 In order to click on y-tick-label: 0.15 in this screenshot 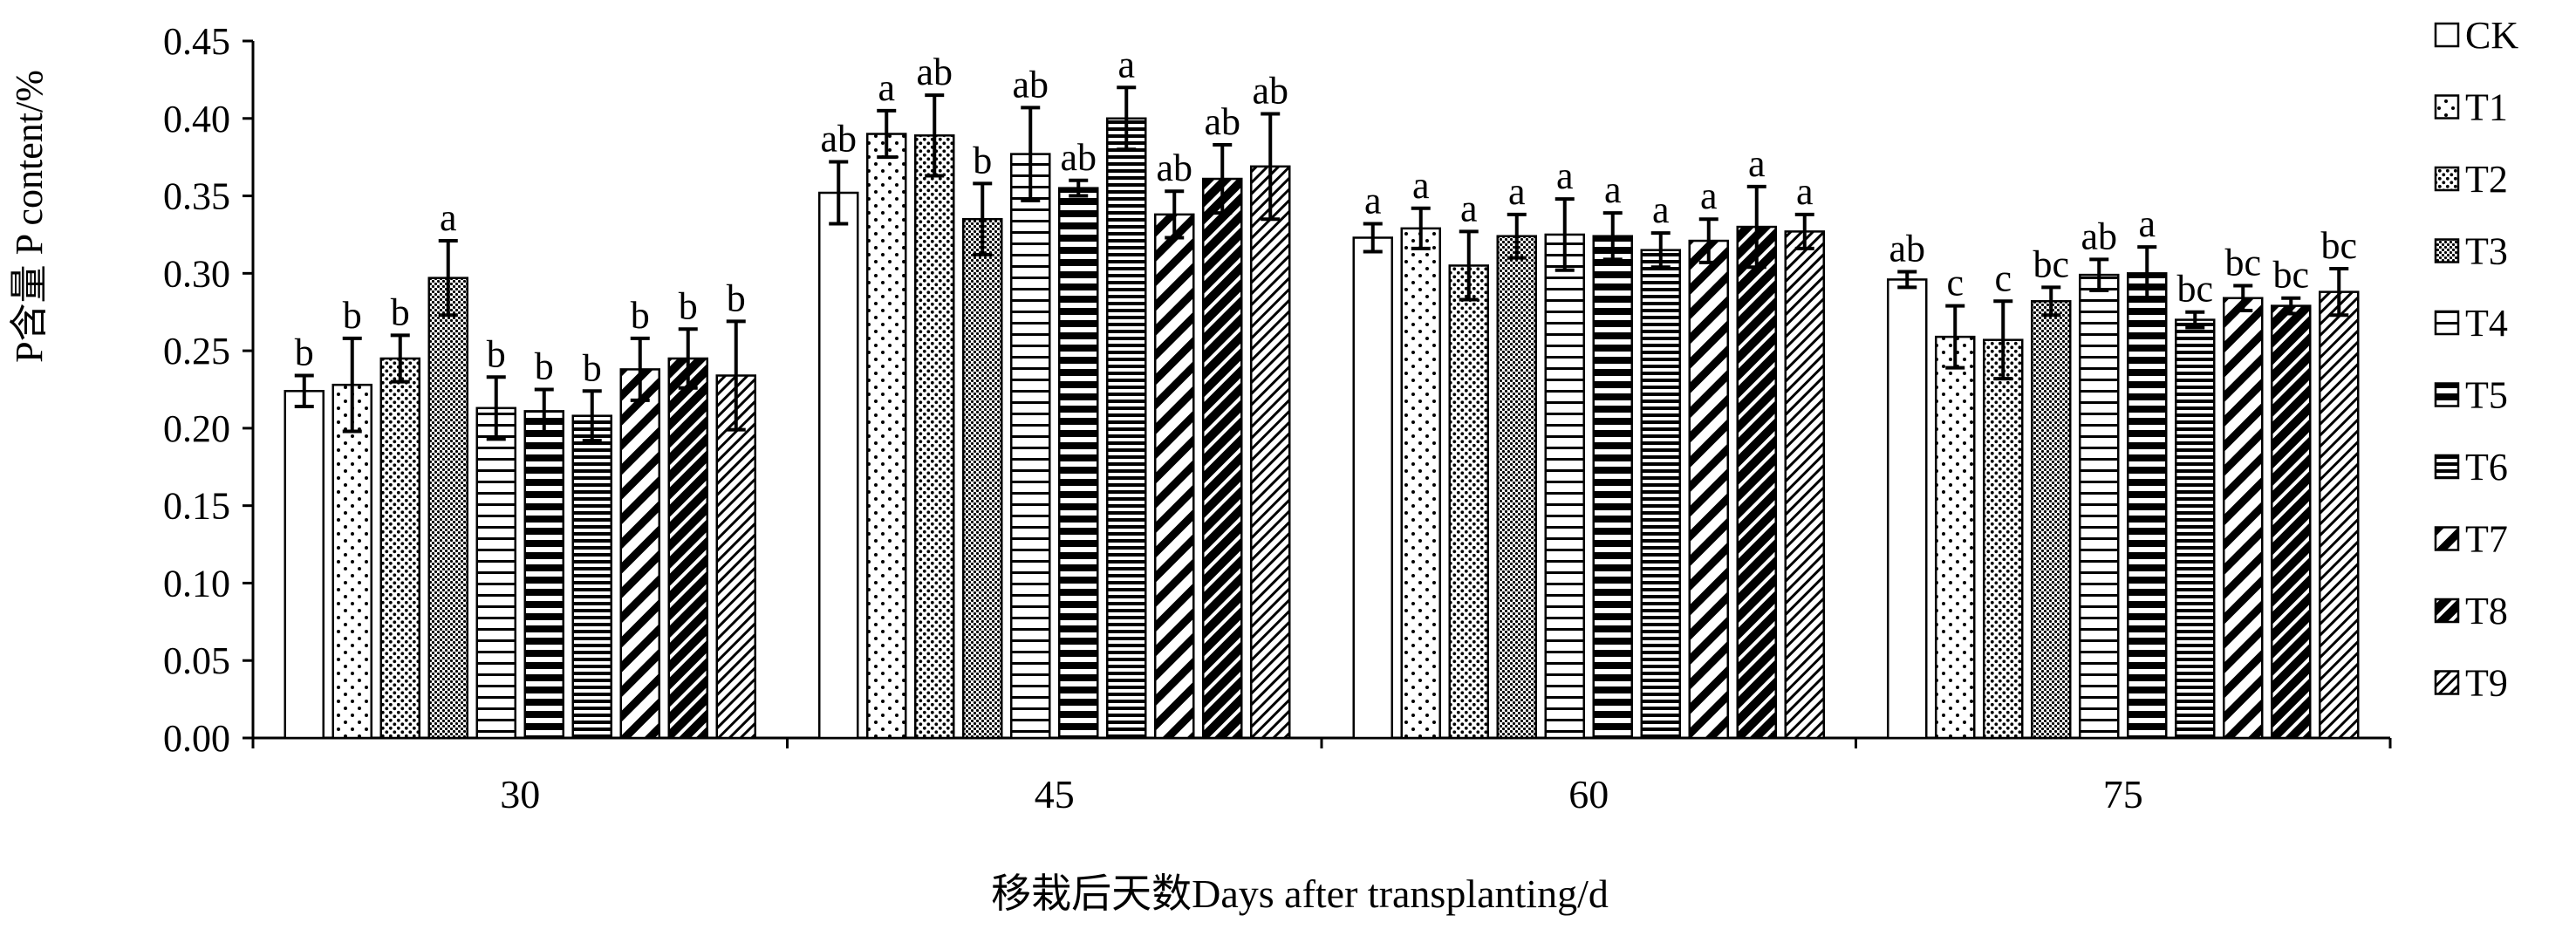, I will do `click(196, 506)`.